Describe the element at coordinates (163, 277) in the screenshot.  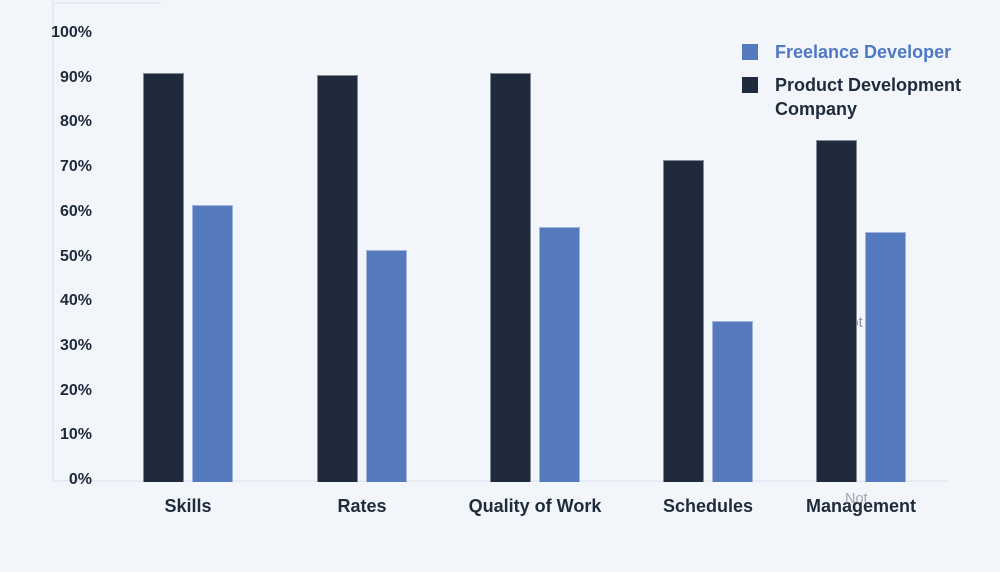
I see `bar-product-development-company-skills` at that location.